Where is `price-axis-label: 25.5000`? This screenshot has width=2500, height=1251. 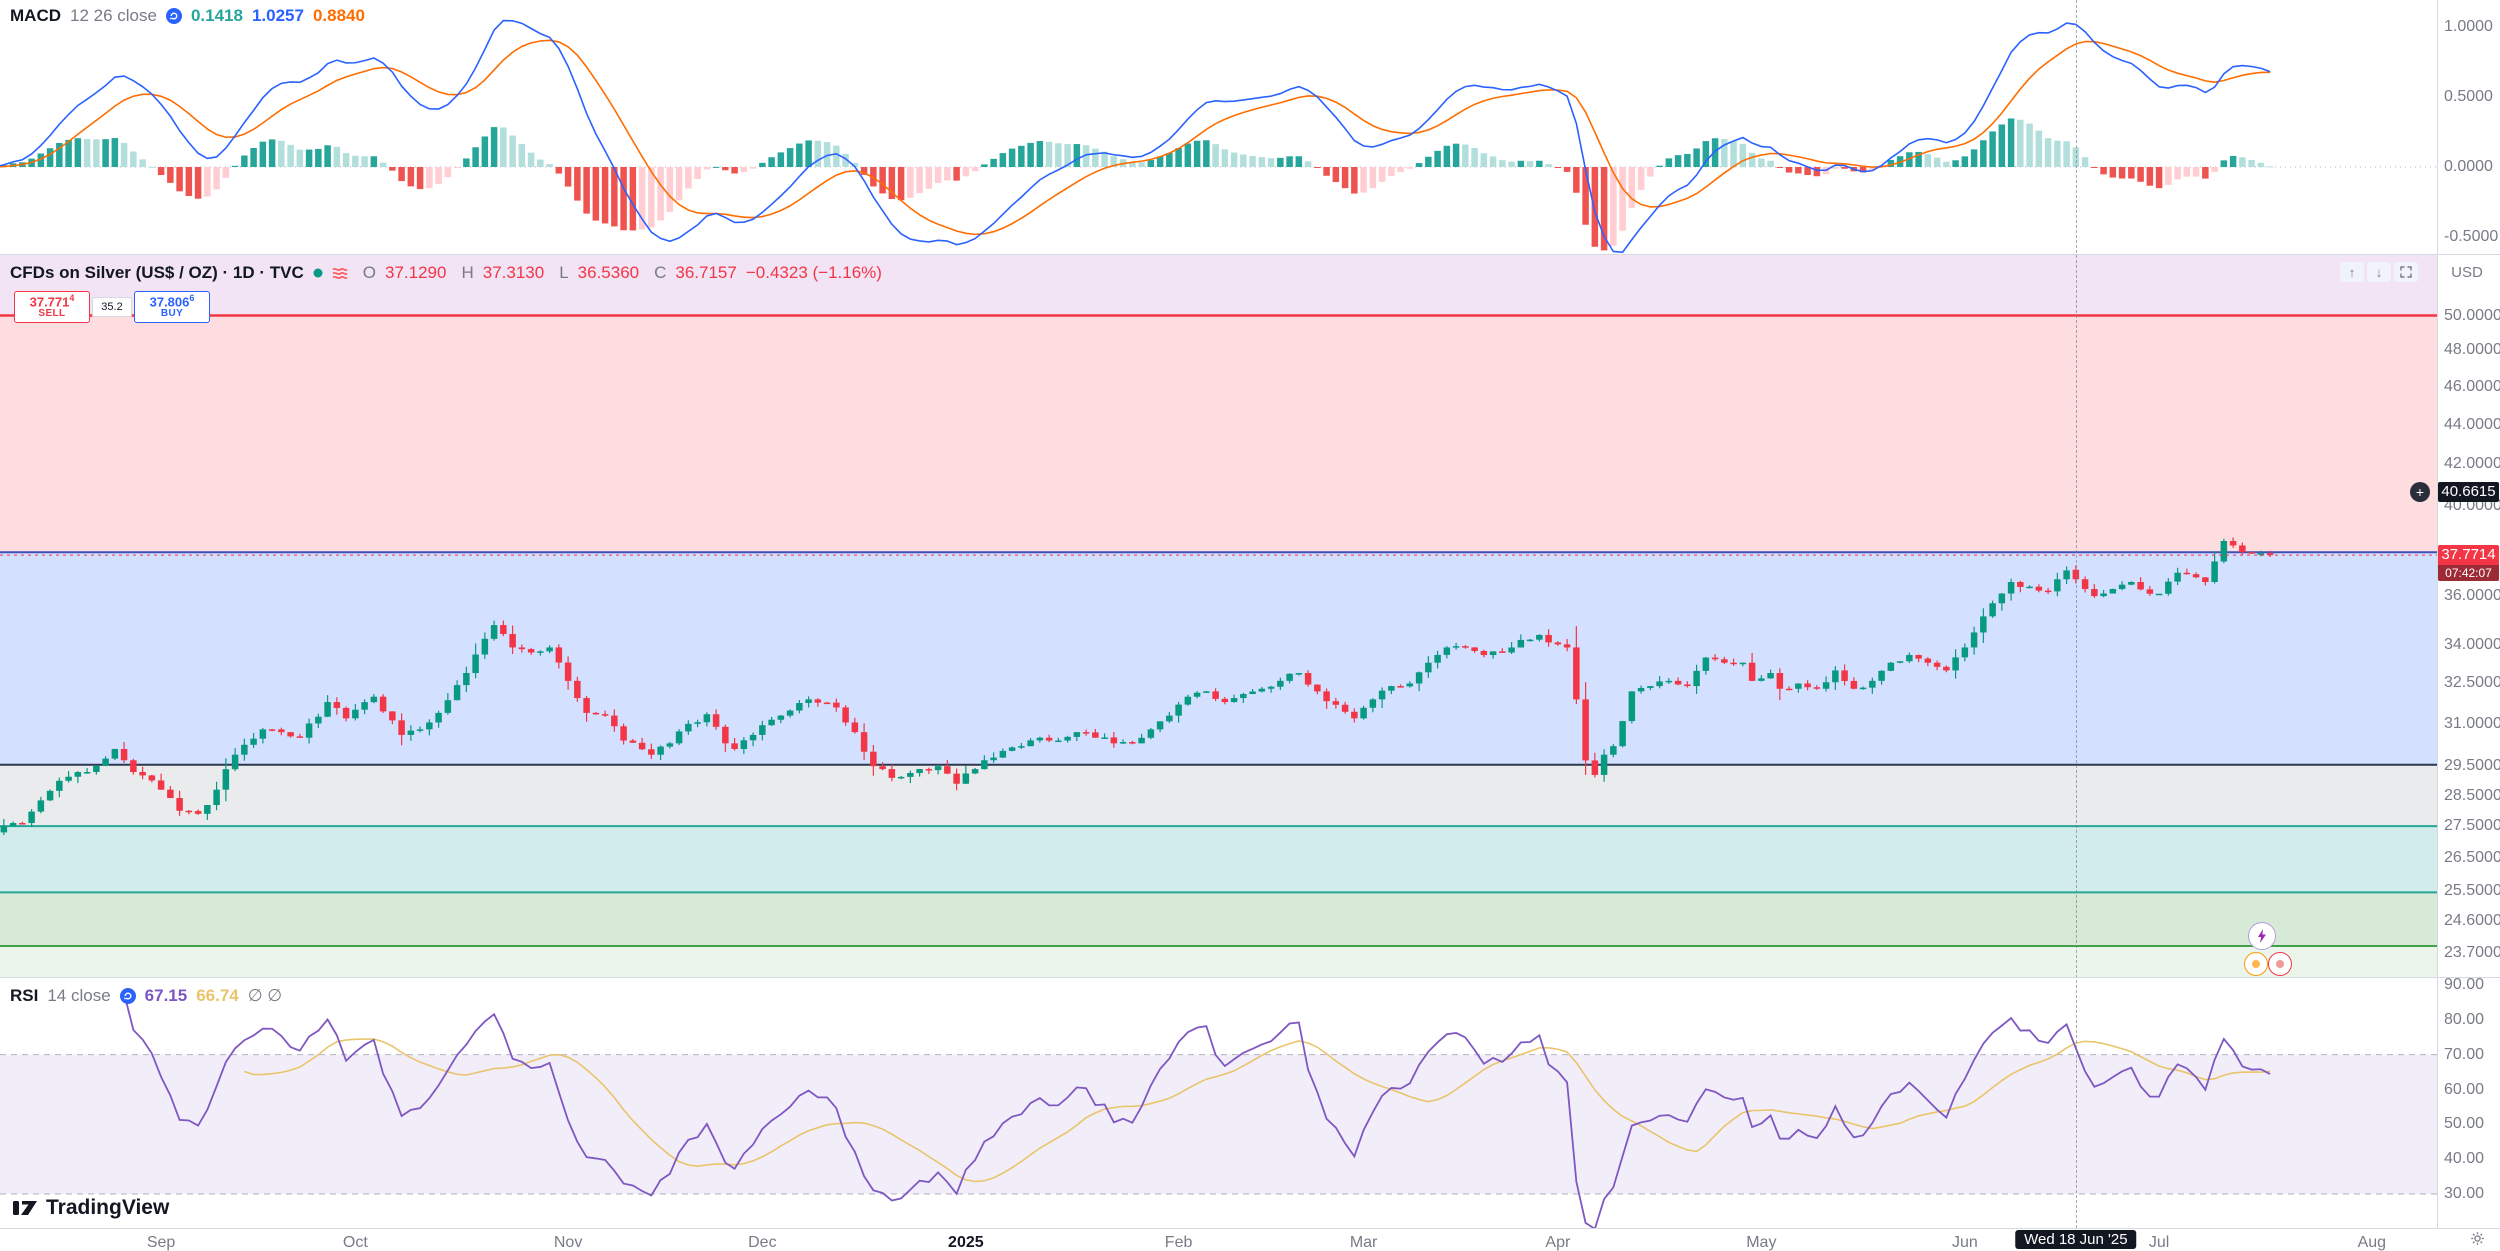
price-axis-label: 25.5000 is located at coordinates (2472, 890).